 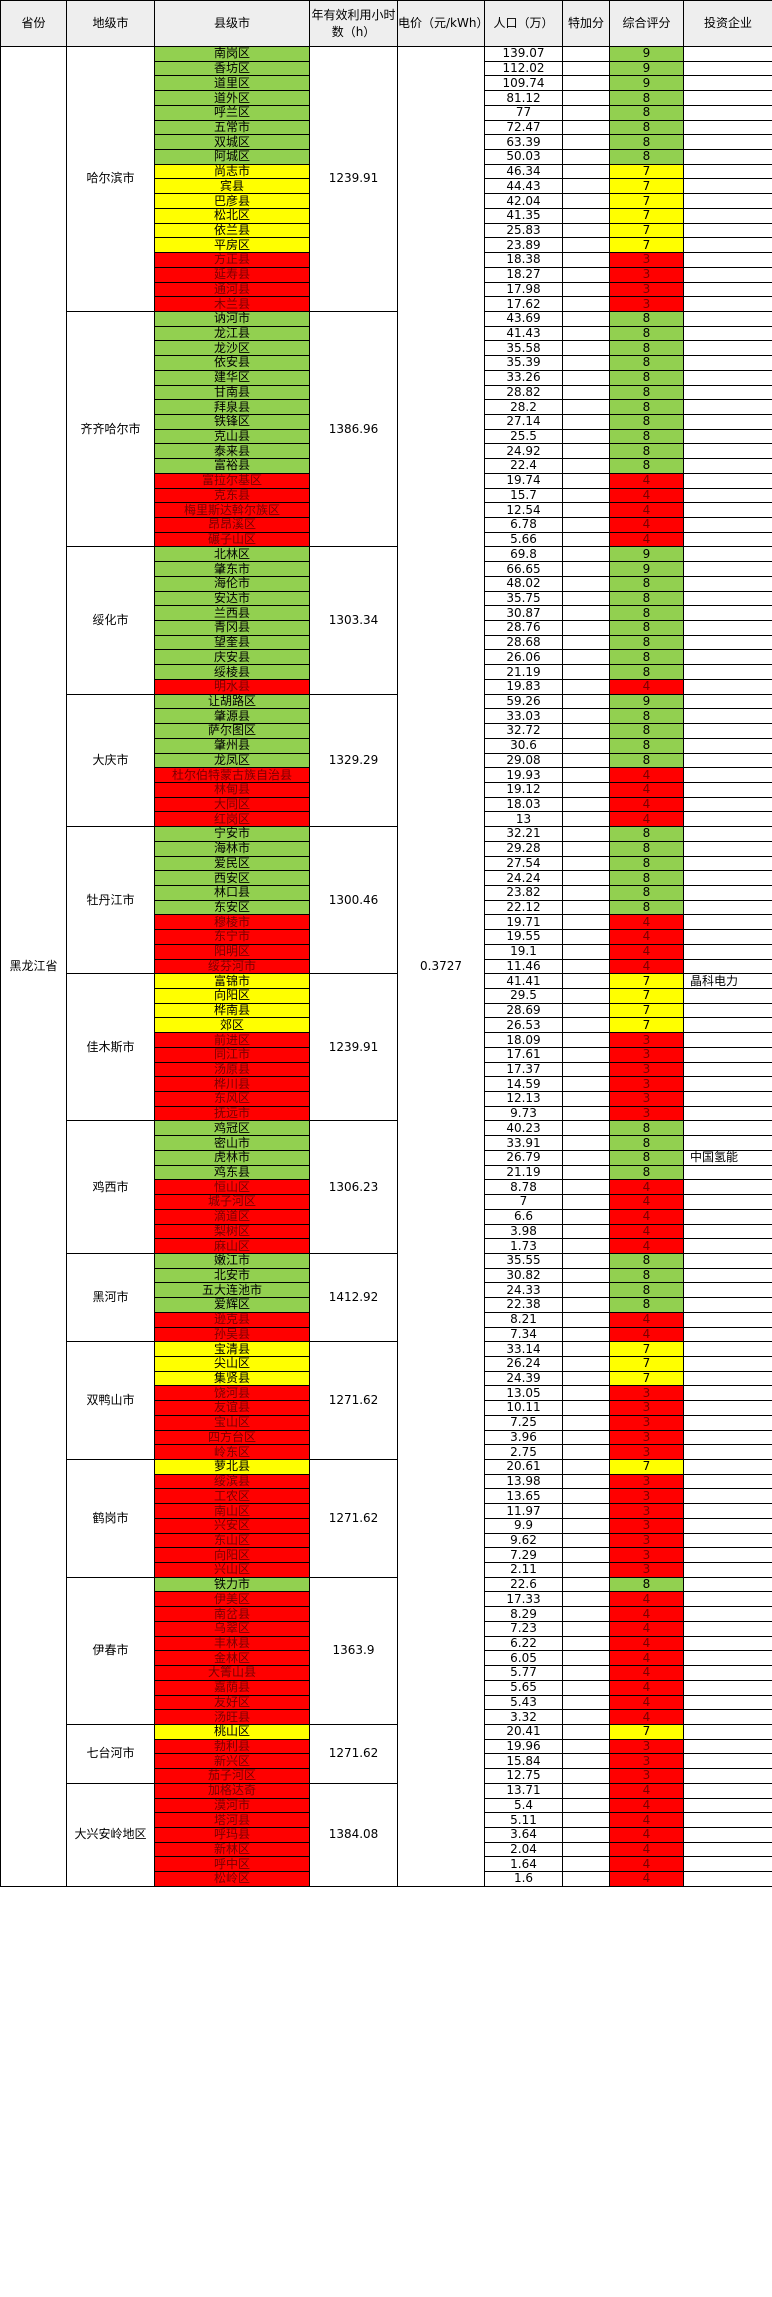 I want to click on table-row: 安达市 35.75 8, so click(x=386, y=598).